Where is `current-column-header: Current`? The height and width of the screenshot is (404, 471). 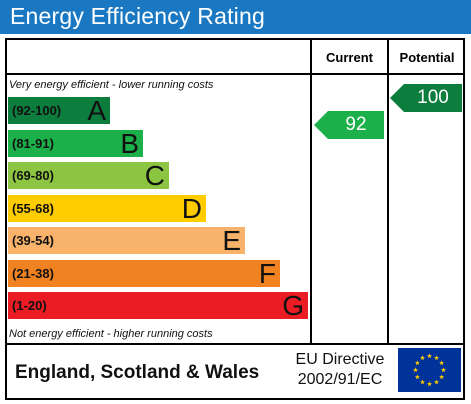
current-column-header: Current is located at coordinates (349, 57).